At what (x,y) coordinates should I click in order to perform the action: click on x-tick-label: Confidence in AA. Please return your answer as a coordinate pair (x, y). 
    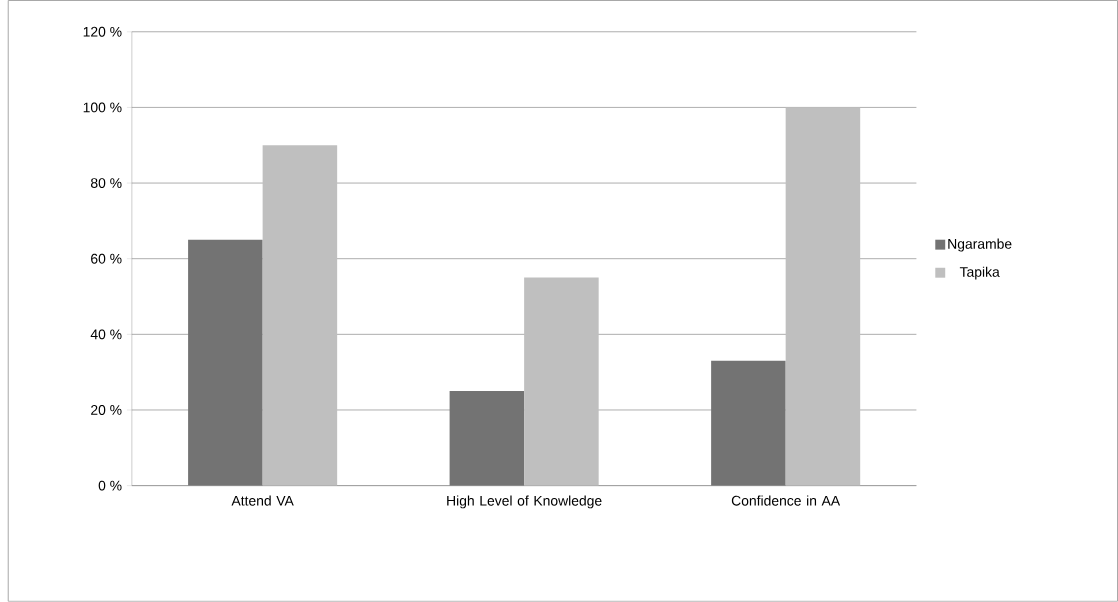
    Looking at the image, I should click on (786, 500).